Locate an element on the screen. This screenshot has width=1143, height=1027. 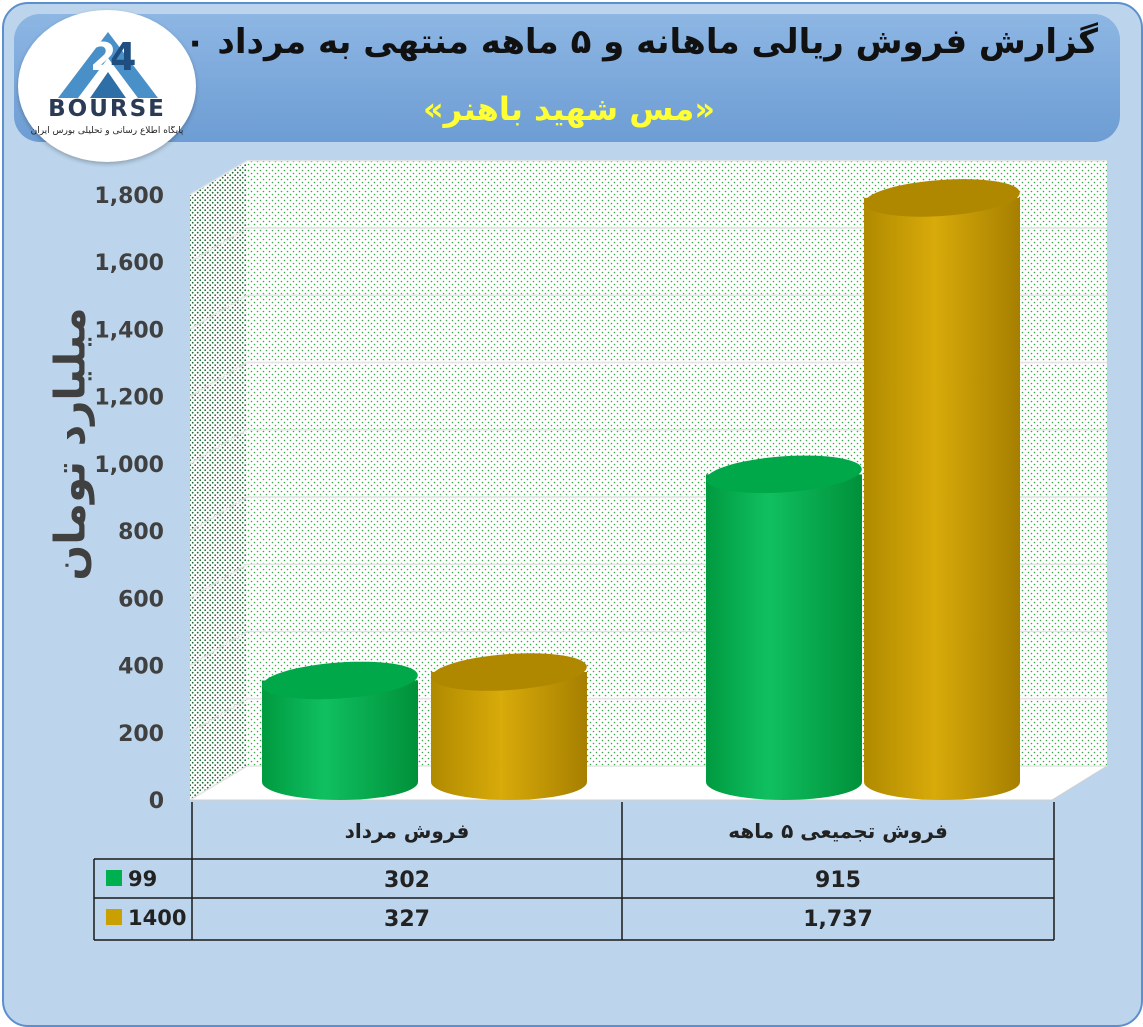
y-tick-label: 0 is located at coordinates (156, 801).